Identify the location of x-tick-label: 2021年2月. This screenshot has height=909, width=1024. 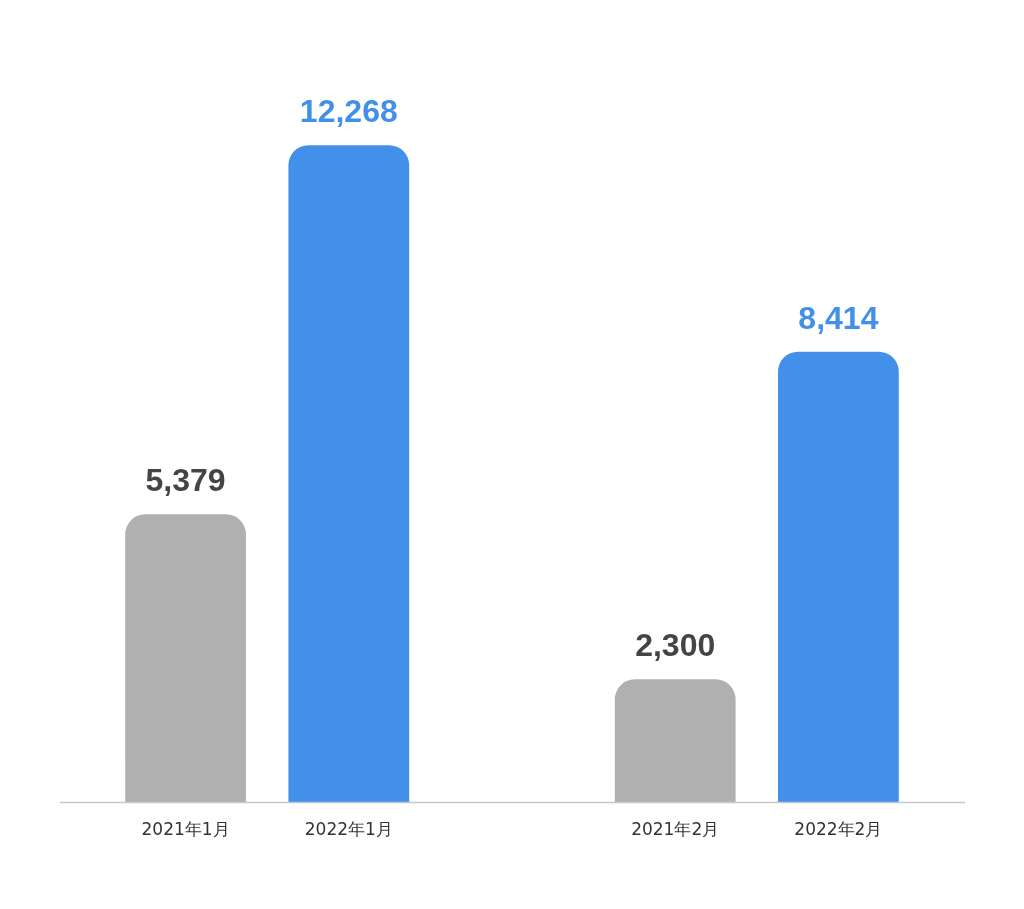
(675, 829).